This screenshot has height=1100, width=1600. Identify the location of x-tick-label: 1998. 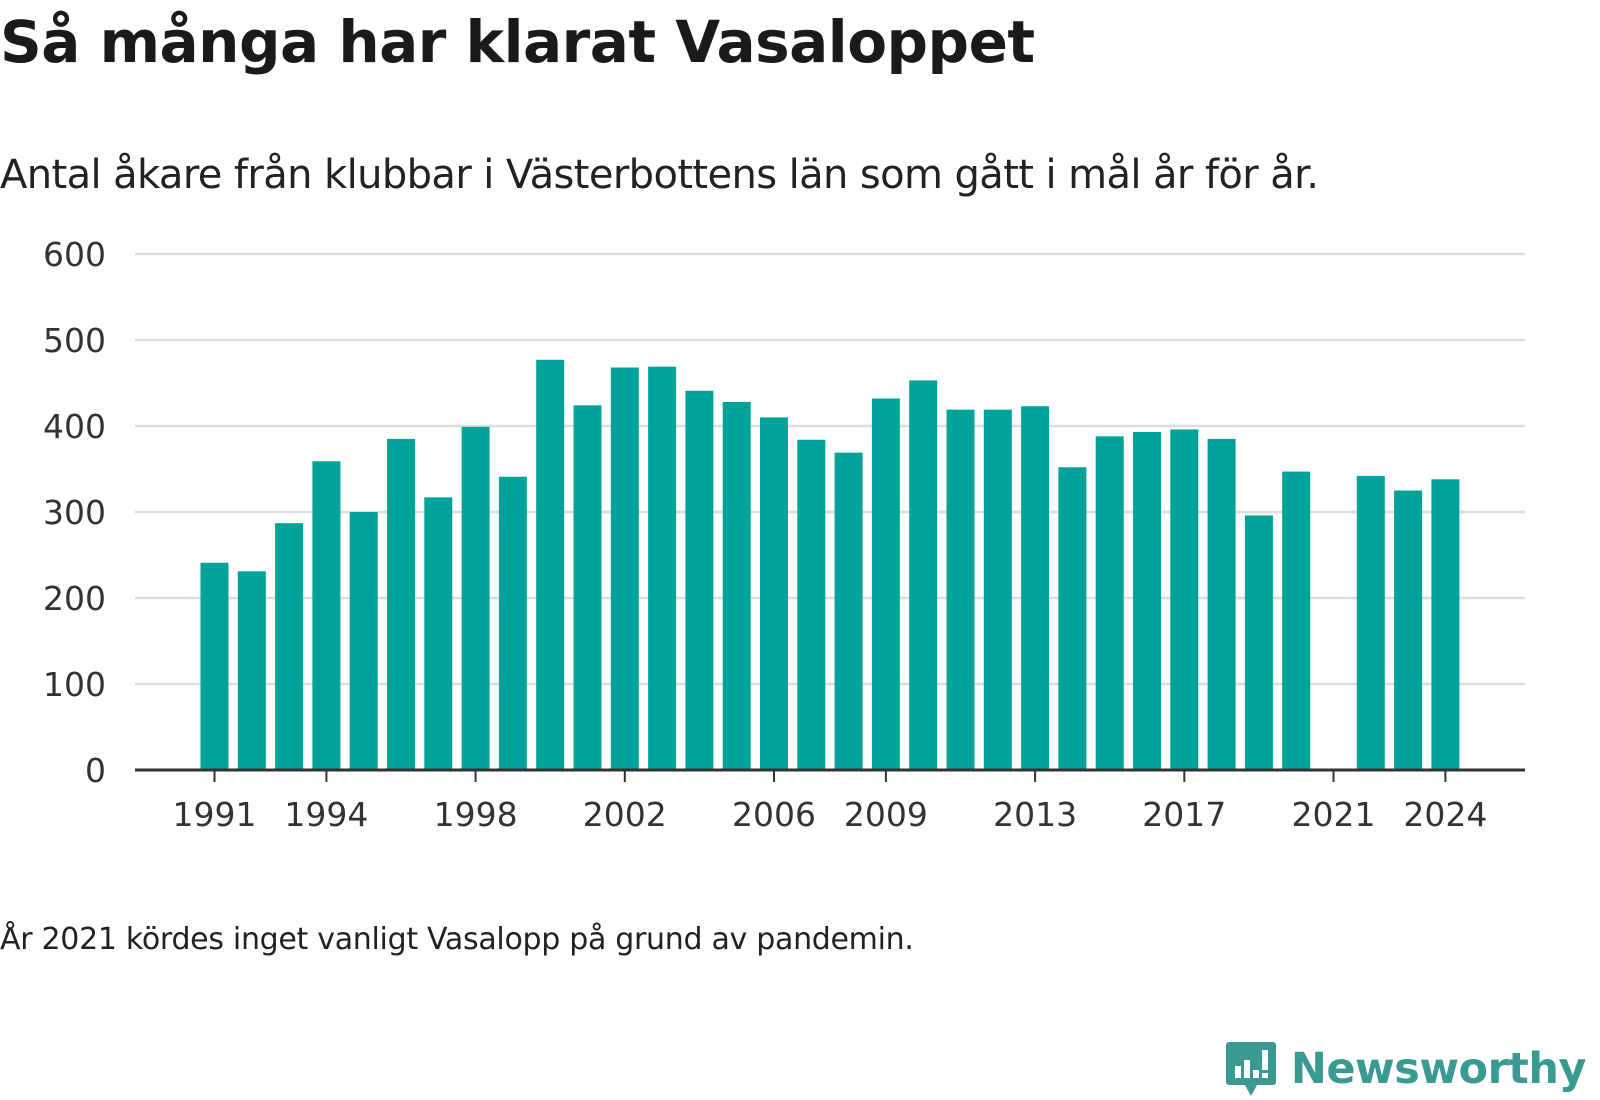
(476, 814).